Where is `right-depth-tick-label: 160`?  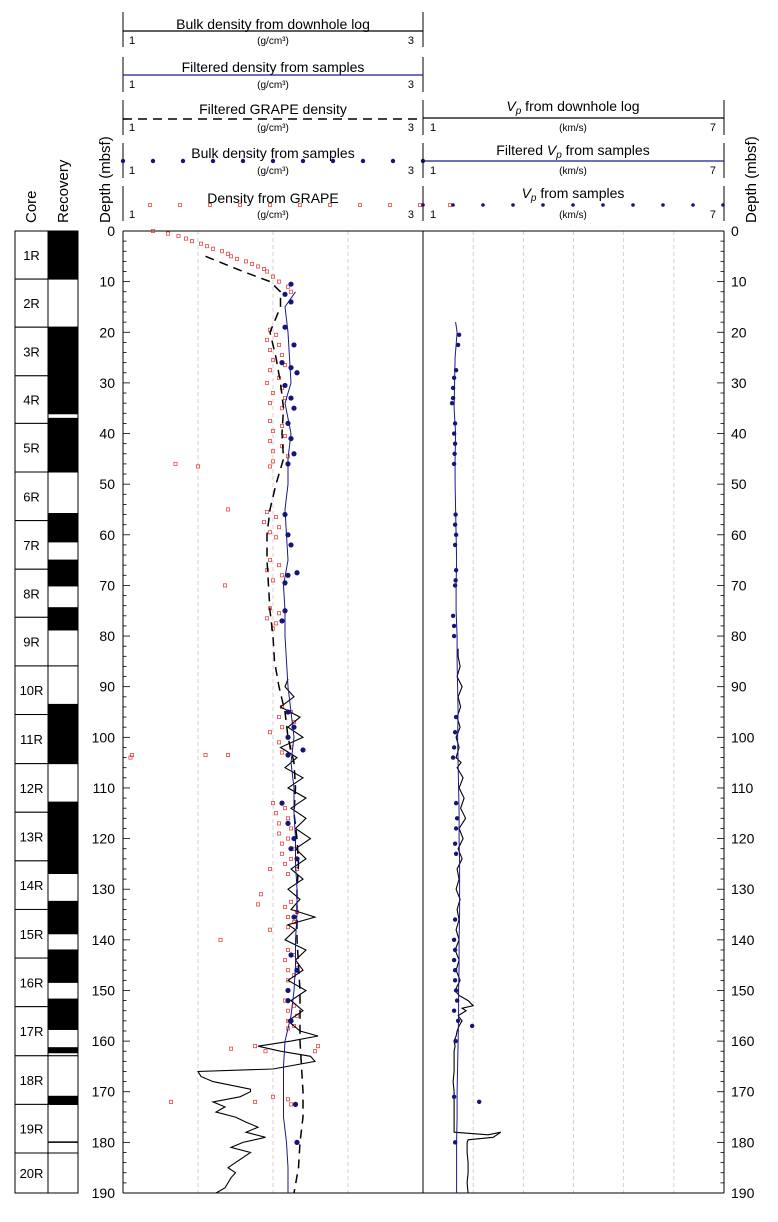
right-depth-tick-label: 160 is located at coordinates (743, 1041).